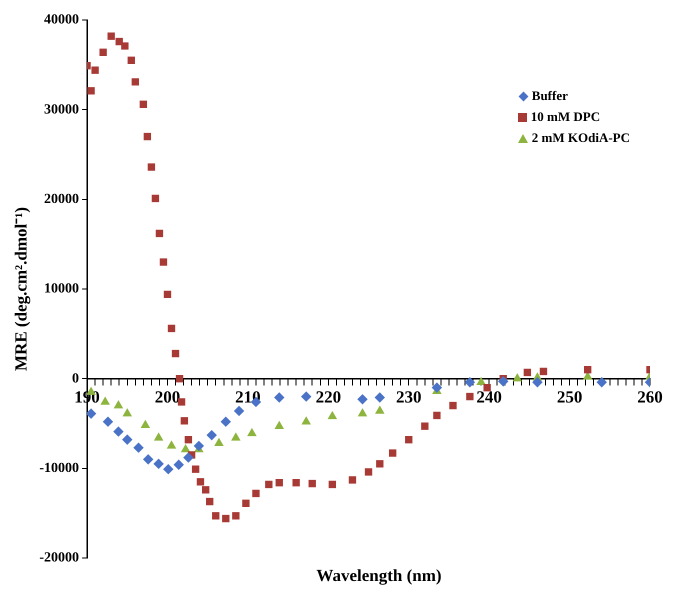  Describe the element at coordinates (650, 396) in the screenshot. I see `x-tick-label: 260` at that location.